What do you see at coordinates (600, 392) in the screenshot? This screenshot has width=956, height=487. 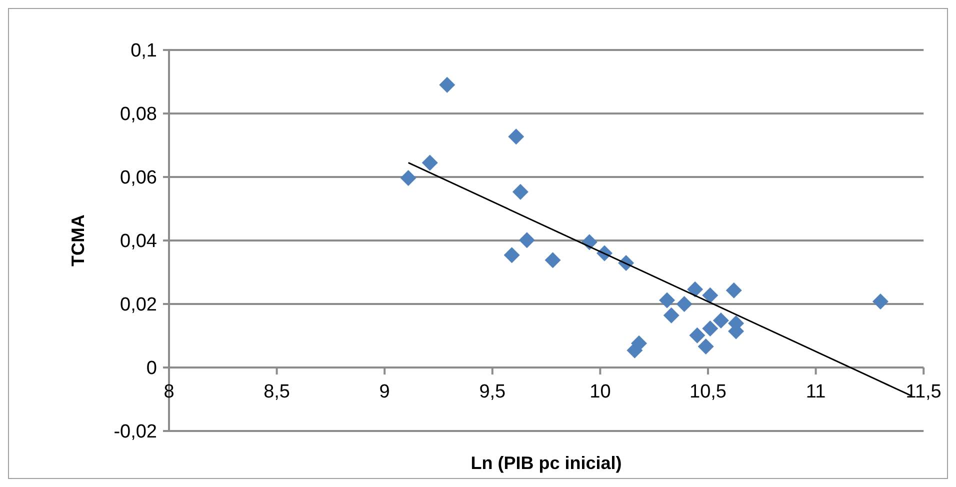 I see `x-tick-label: 10` at bounding box center [600, 392].